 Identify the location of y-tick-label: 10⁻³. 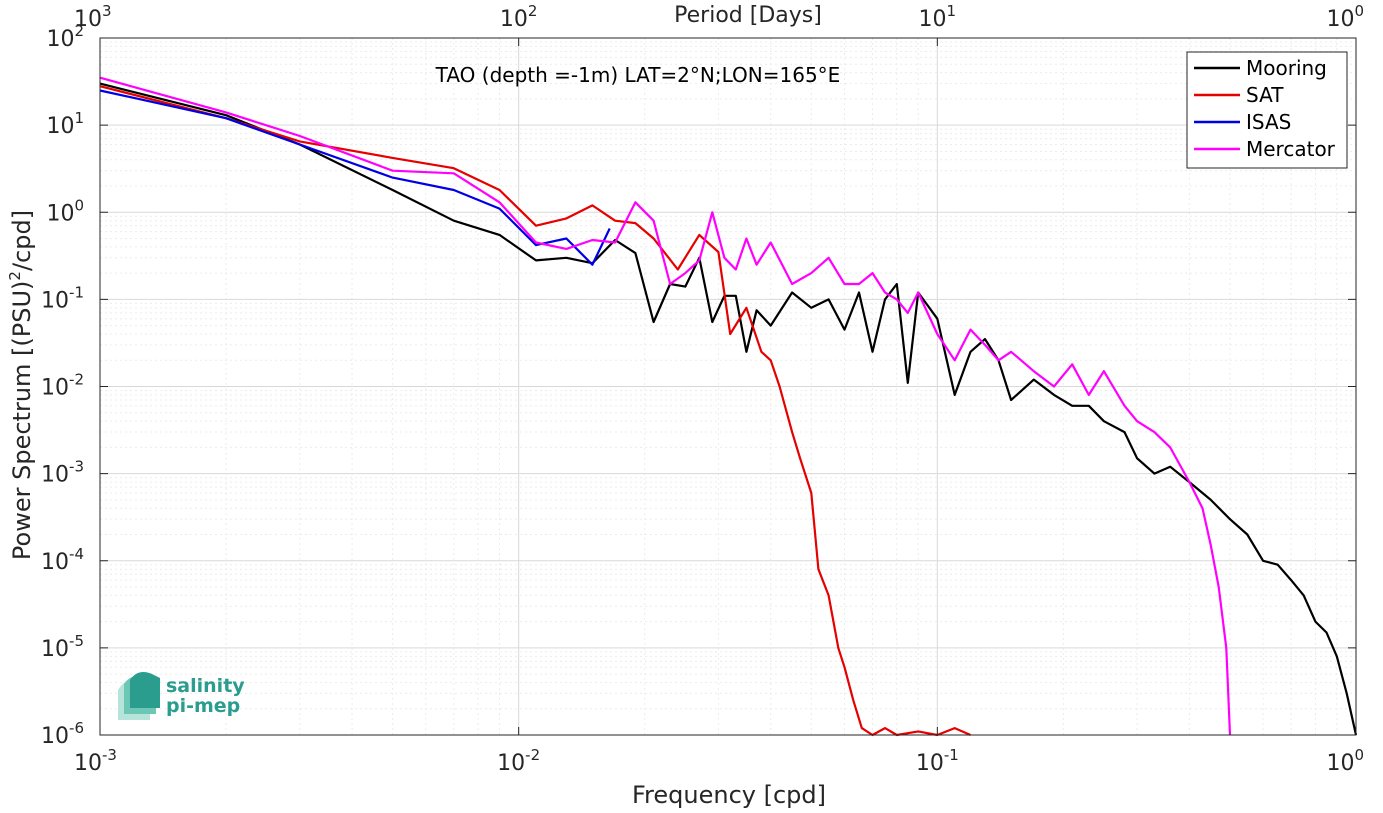
(62, 473).